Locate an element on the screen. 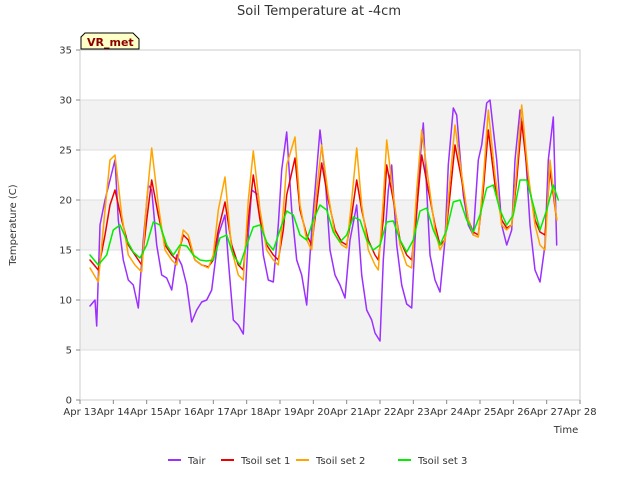 The width and height of the screenshot is (640, 480). legend-label: Tsoil set 3 is located at coordinates (442, 461).